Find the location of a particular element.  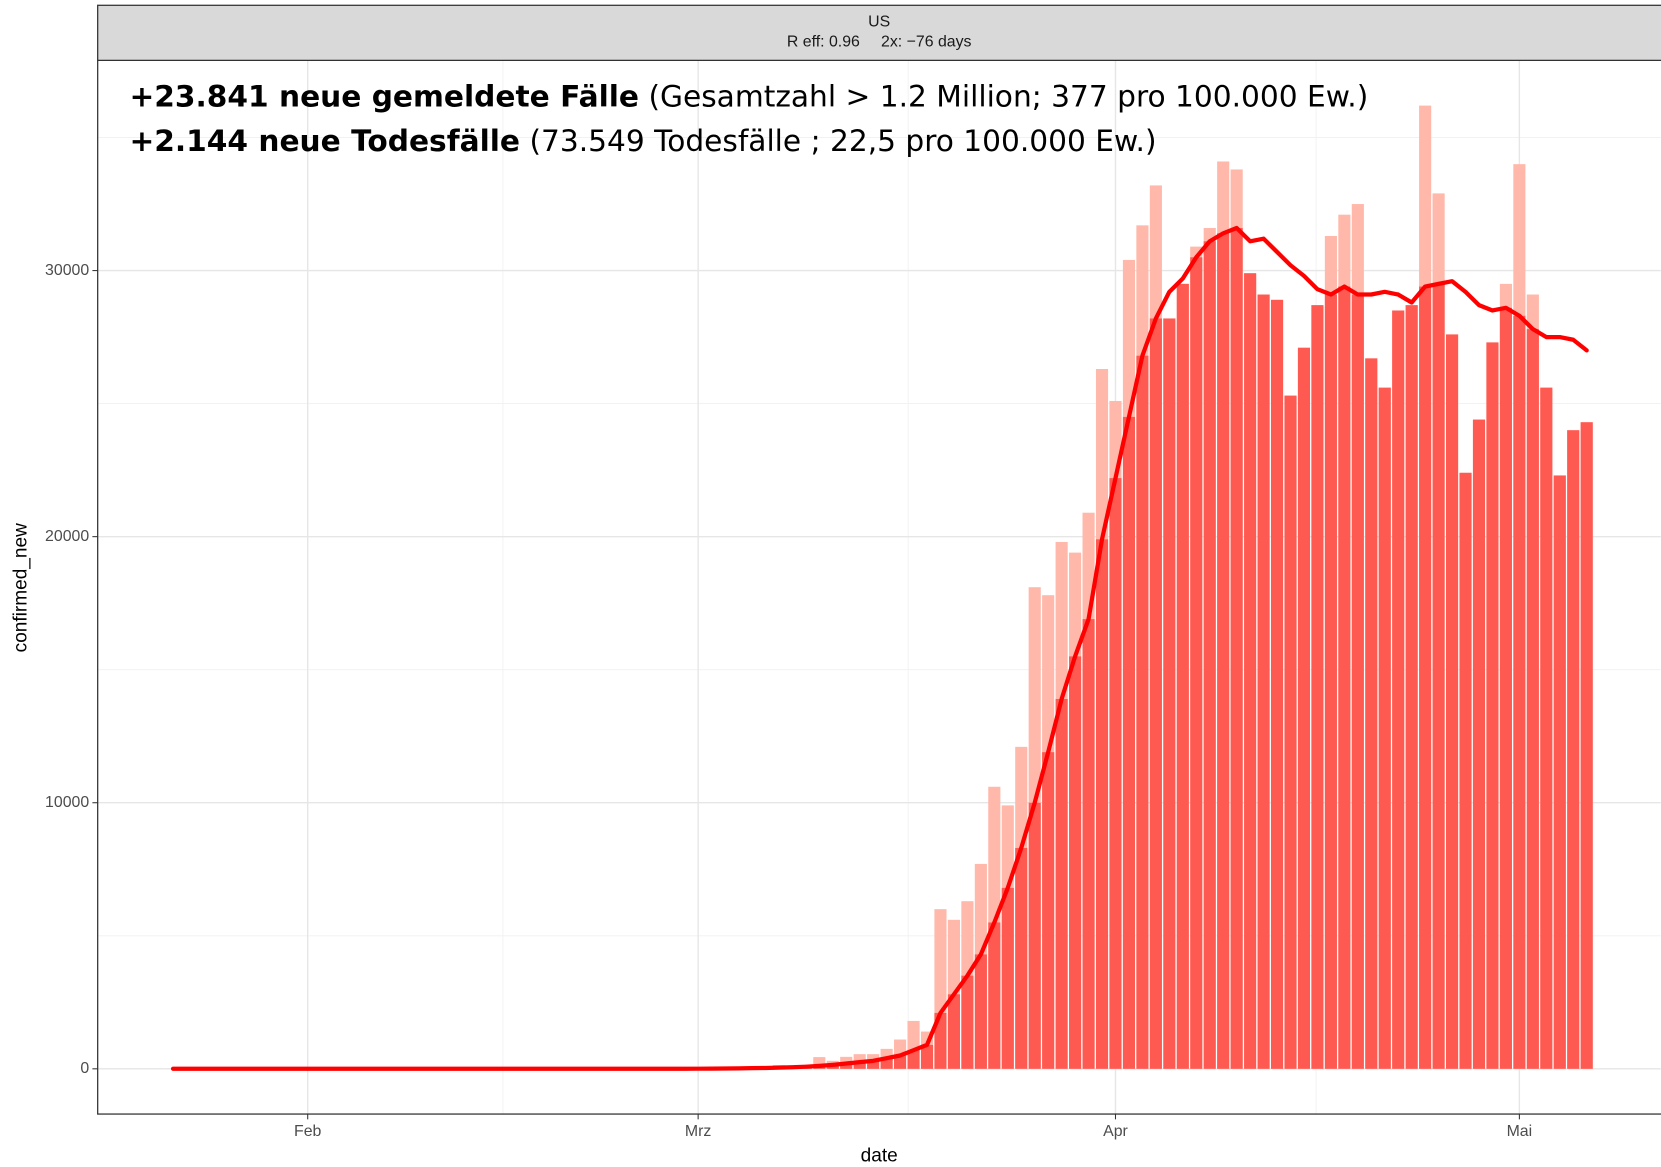

x-axis-label: date is located at coordinates (879, 1155).